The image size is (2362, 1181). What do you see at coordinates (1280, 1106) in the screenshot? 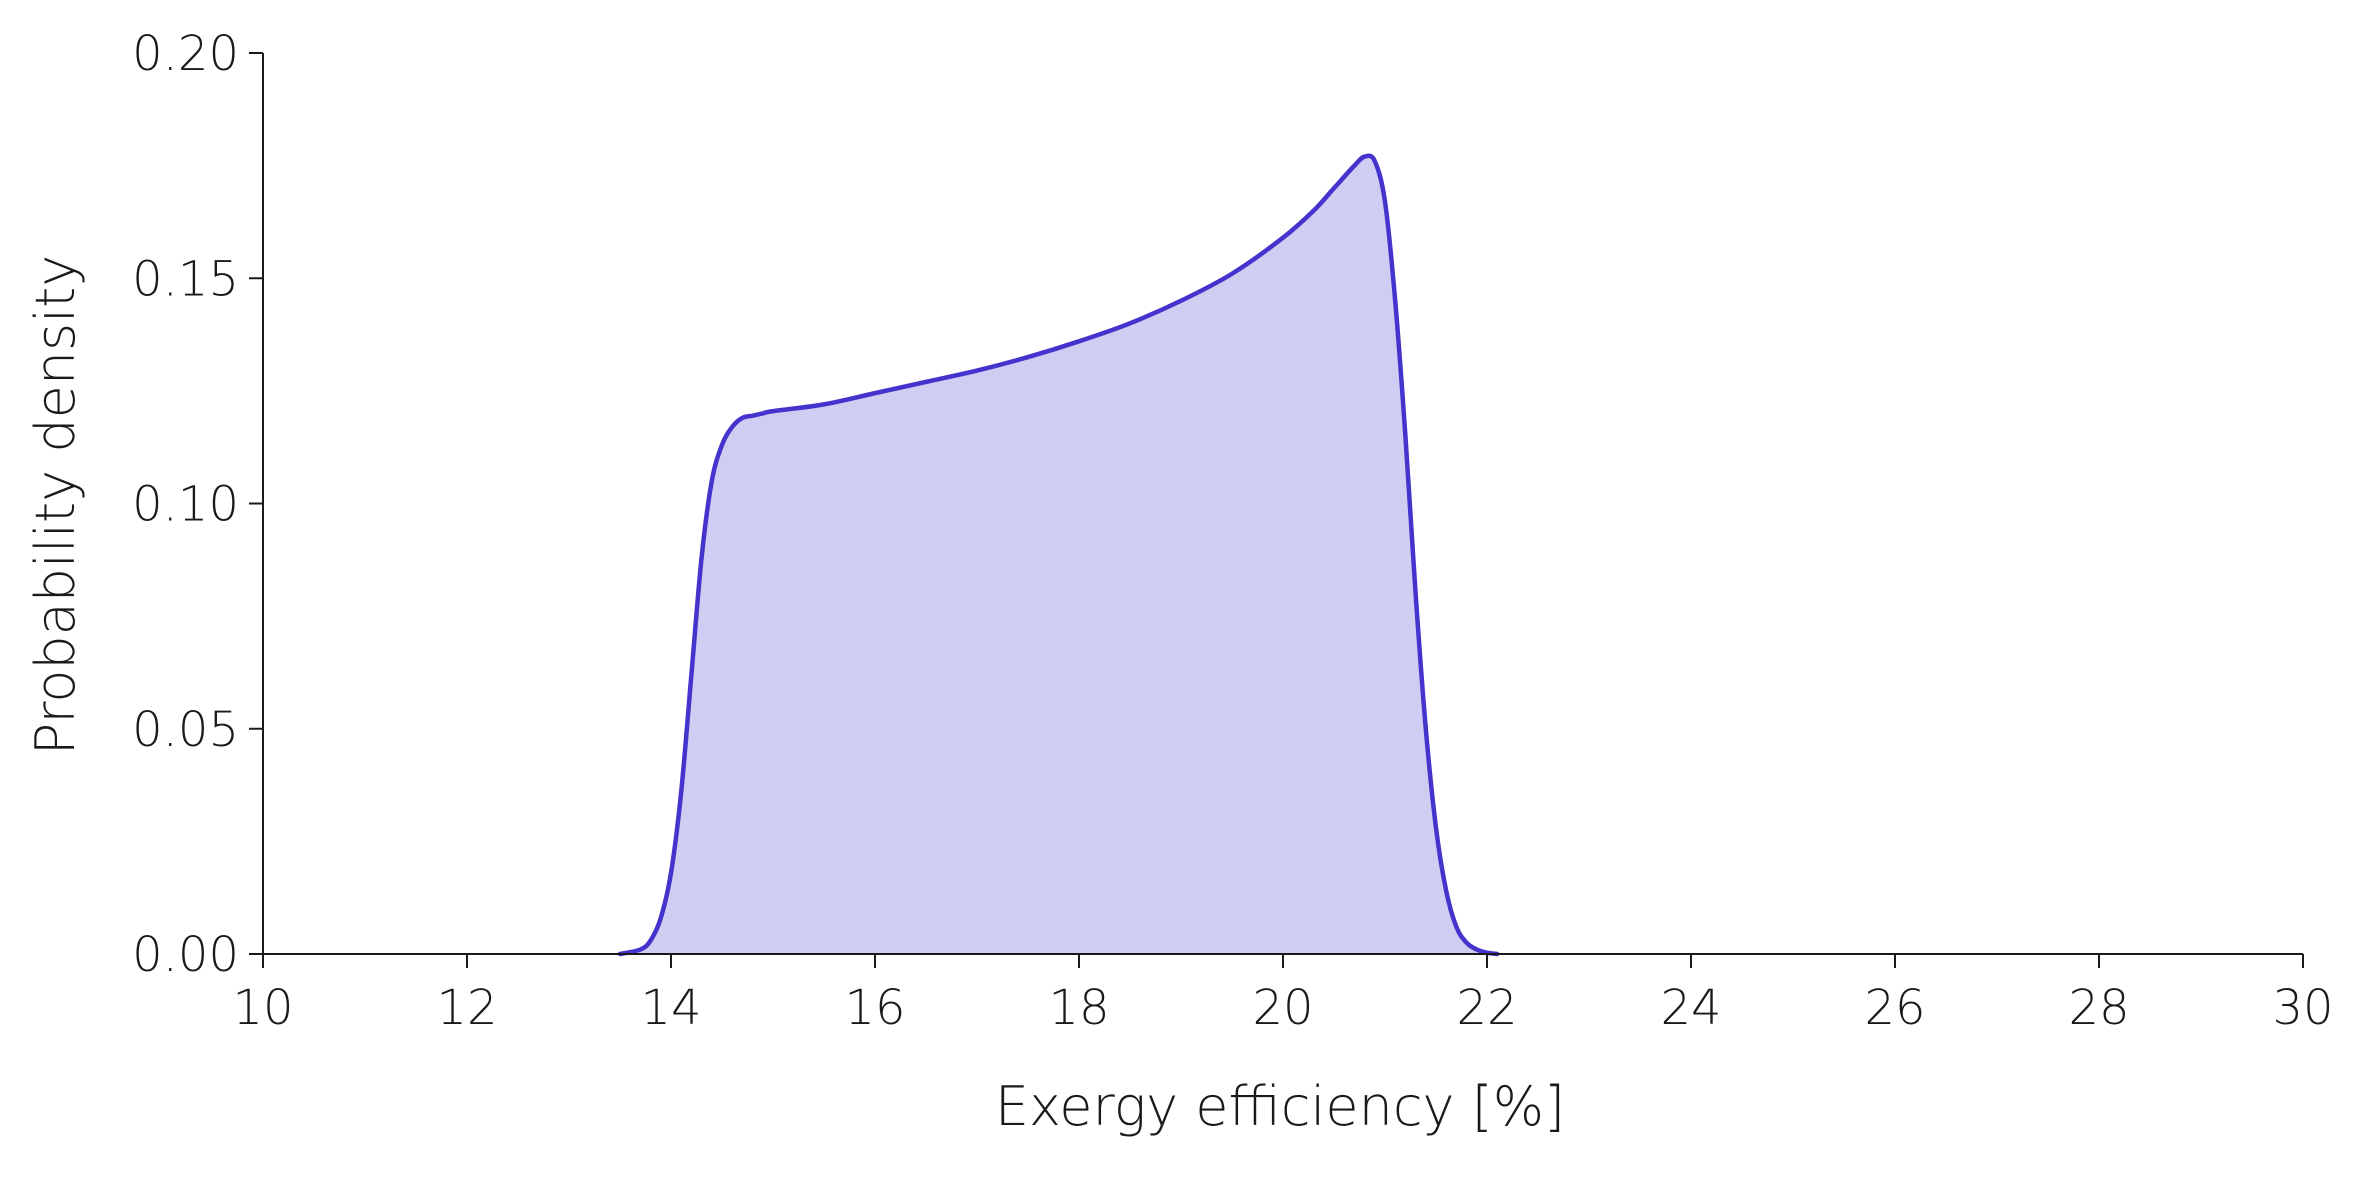
I see `x-axis-title: Exergy efficiency [%]` at bounding box center [1280, 1106].